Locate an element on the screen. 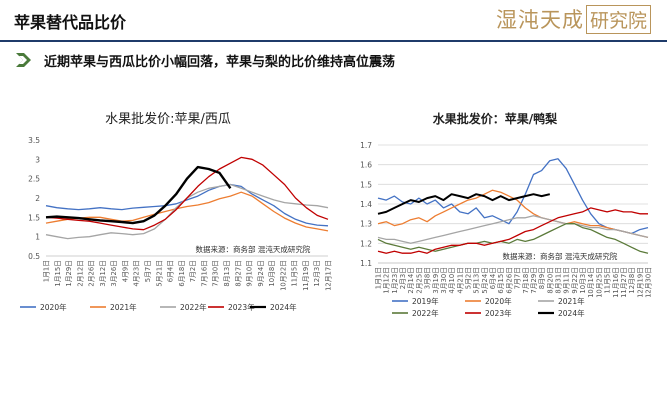 The width and height of the screenshot is (667, 400). x-tick-label: 3月30日 is located at coordinates (444, 280).